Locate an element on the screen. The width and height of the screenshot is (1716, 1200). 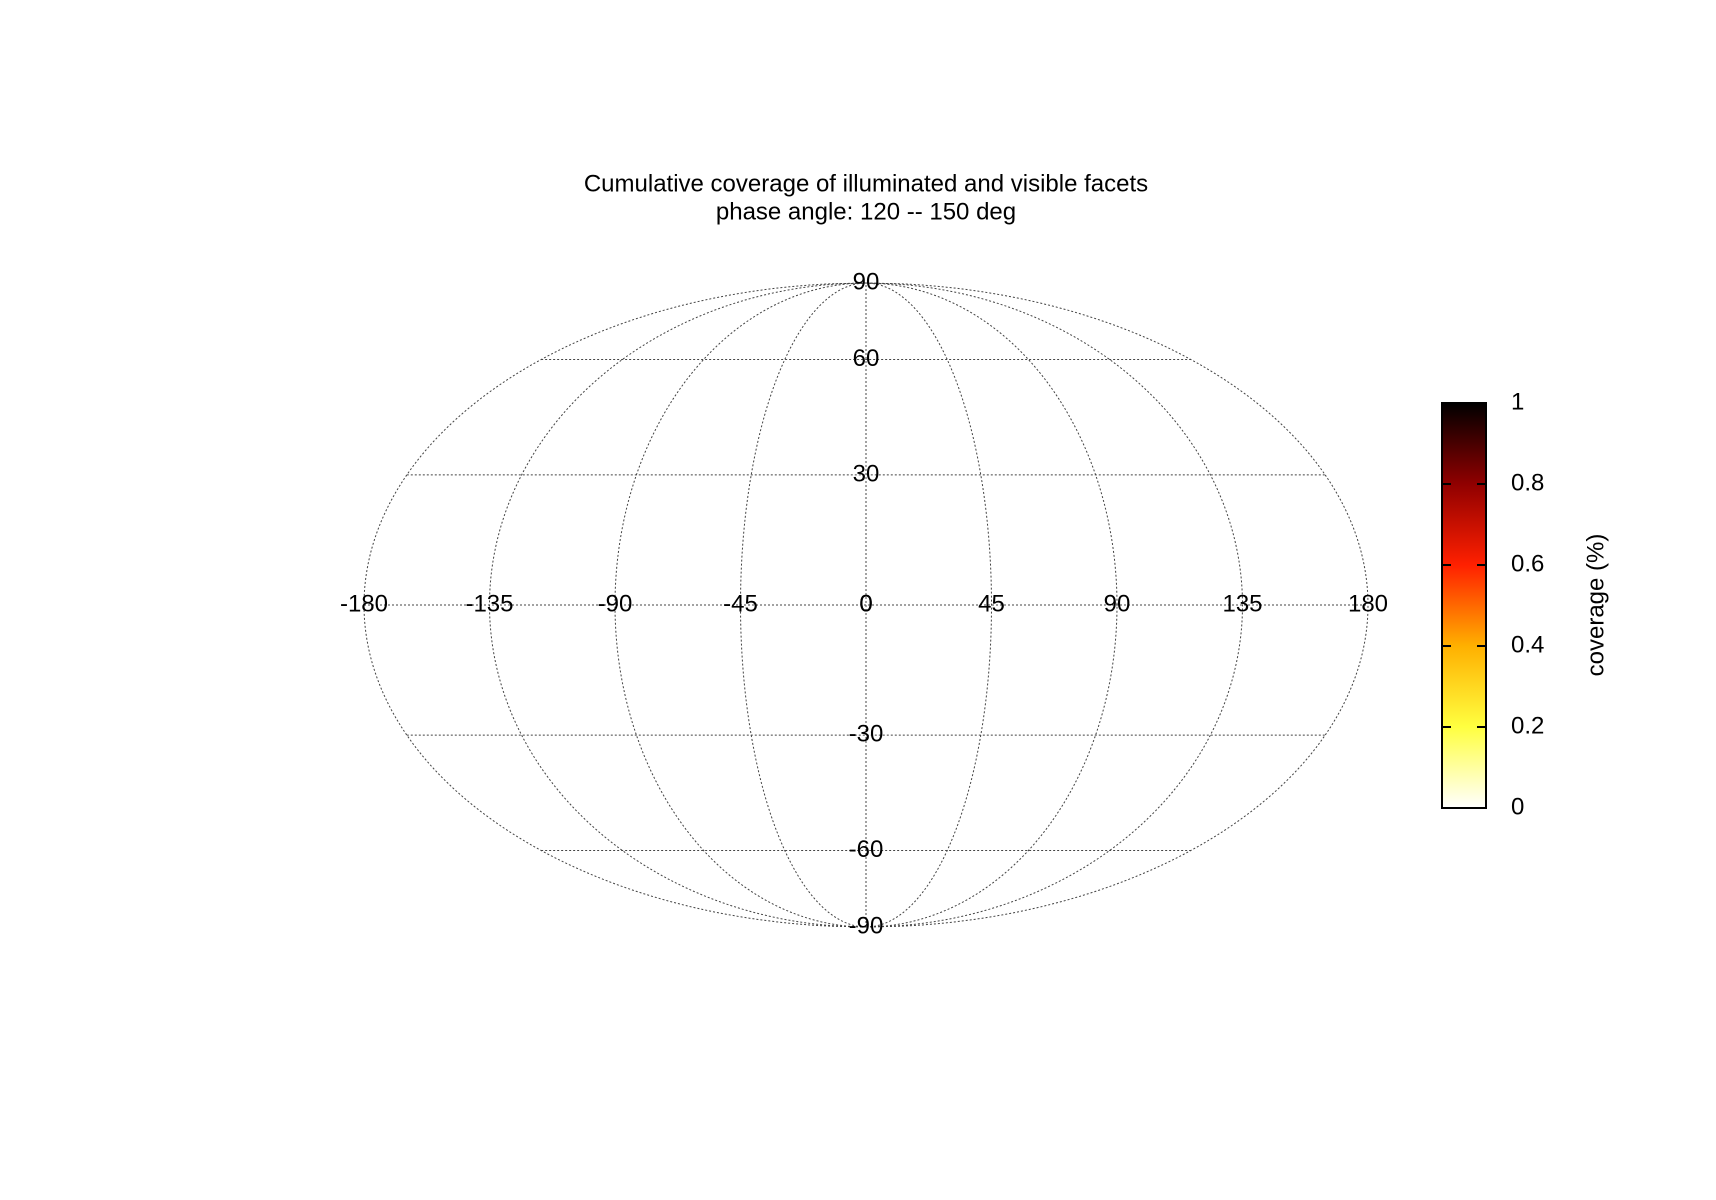
colorbar-tick-label: 0.2 is located at coordinates (1527, 725).